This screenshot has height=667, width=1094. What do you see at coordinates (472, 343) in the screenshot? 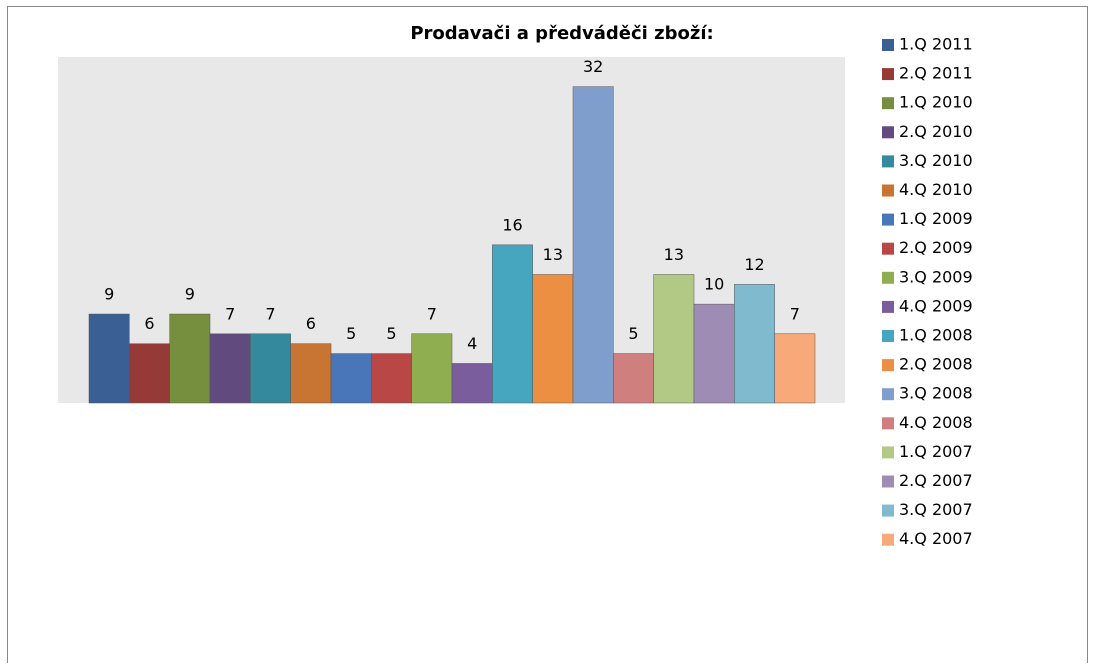
I see `data-label: 4` at bounding box center [472, 343].